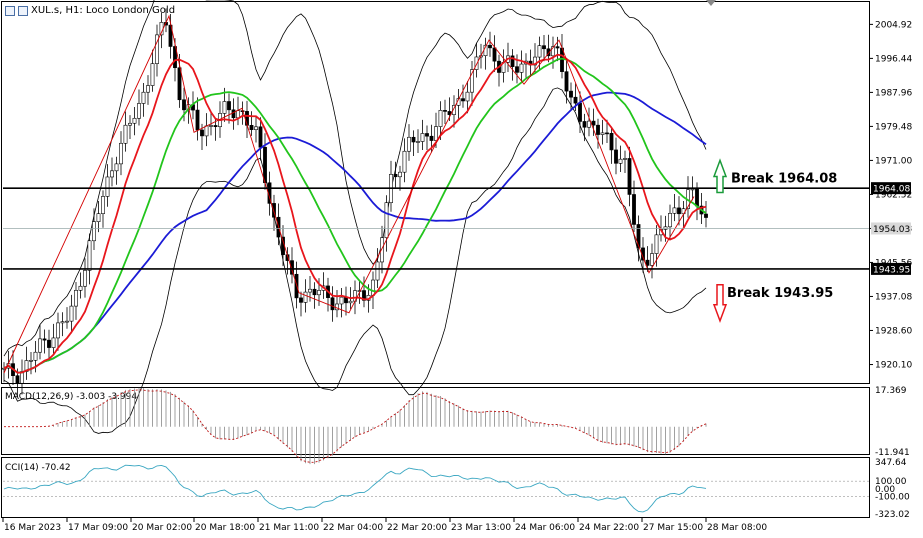  What do you see at coordinates (545, 528) in the screenshot?
I see `time-tick-label: 24 Mar 06:00` at bounding box center [545, 528].